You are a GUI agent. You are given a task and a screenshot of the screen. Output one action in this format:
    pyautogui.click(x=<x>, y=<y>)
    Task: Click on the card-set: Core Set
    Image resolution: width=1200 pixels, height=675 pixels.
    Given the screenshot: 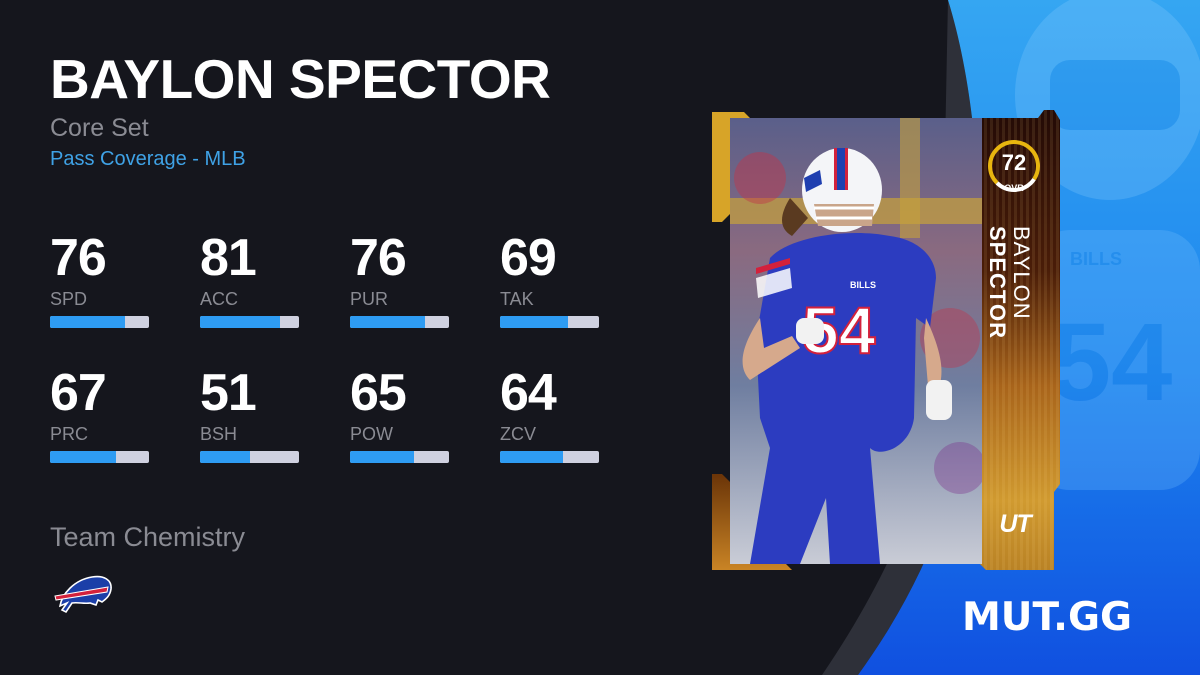 What is the action you would take?
    pyautogui.click(x=99, y=128)
    